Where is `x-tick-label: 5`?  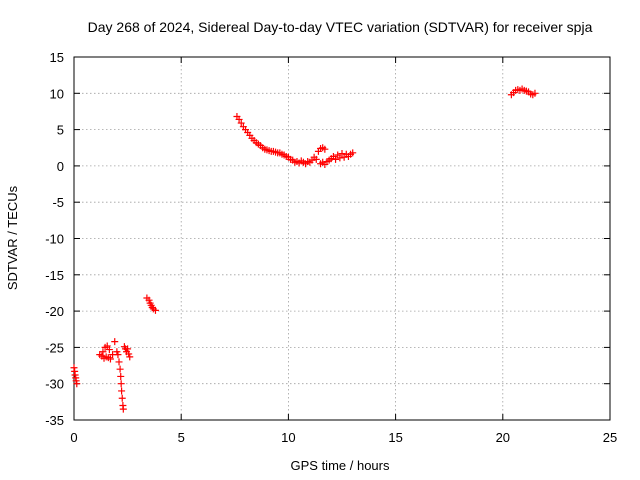 x-tick-label: 5 is located at coordinates (181, 437).